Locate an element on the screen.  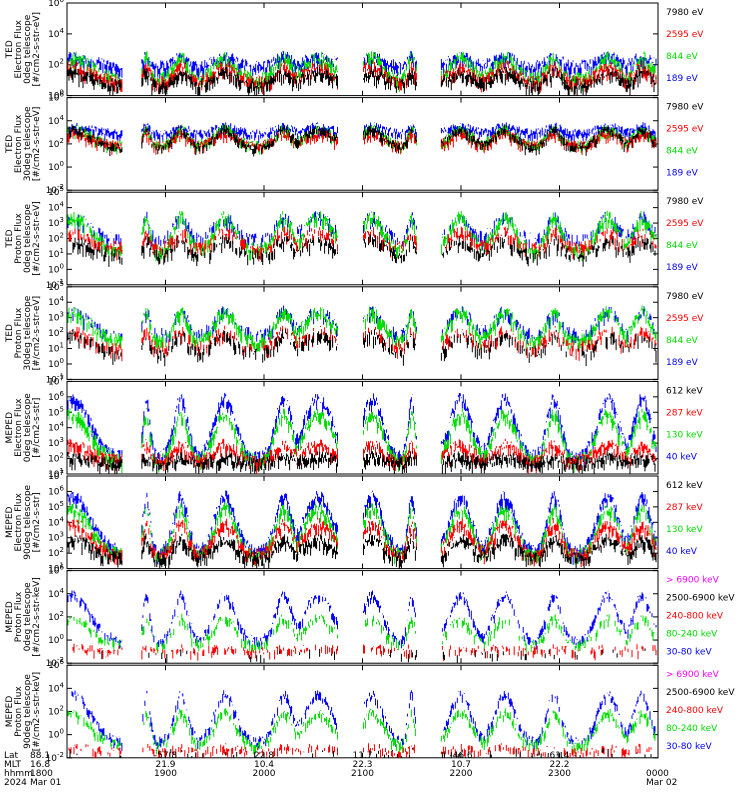
footer-value: 1900 is located at coordinates (165, 774).